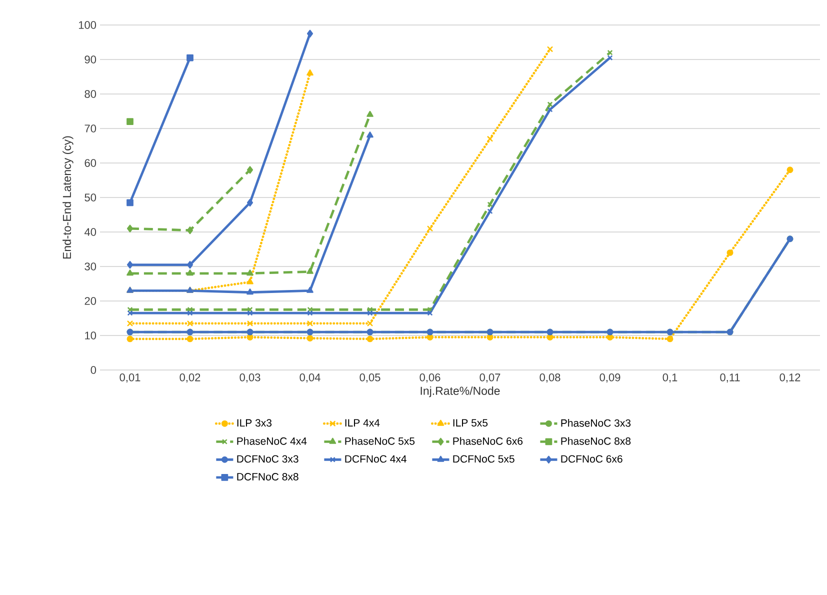  I want to click on legend-label: ILP 3x3, so click(254, 423).